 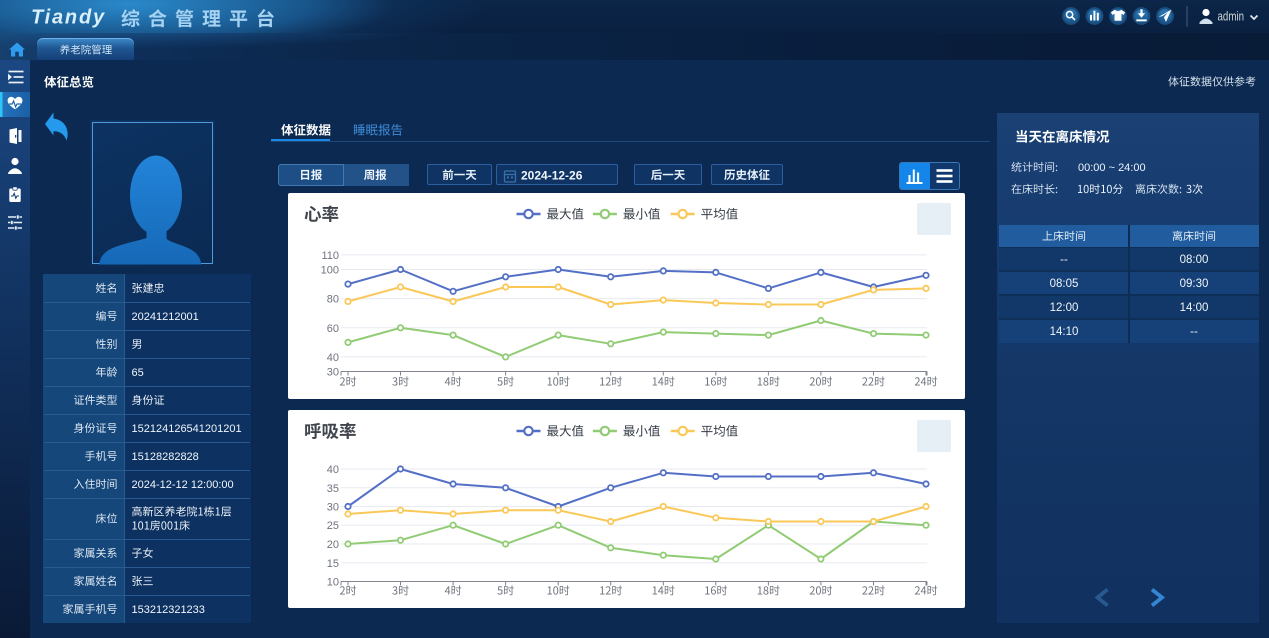 I want to click on svg-text: 65, so click(x=138, y=373).